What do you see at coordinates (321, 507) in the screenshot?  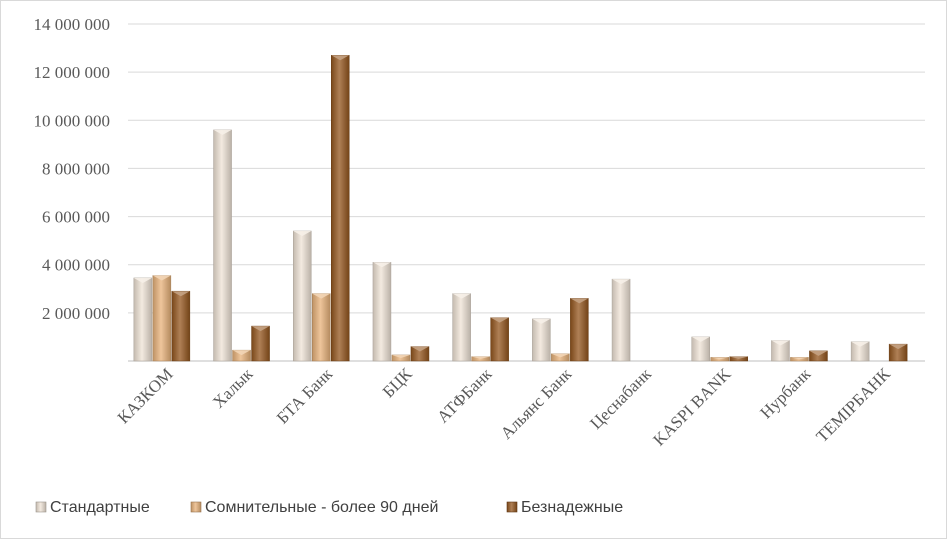 I see `legend-label: Сомнительные - более 90 дней` at bounding box center [321, 507].